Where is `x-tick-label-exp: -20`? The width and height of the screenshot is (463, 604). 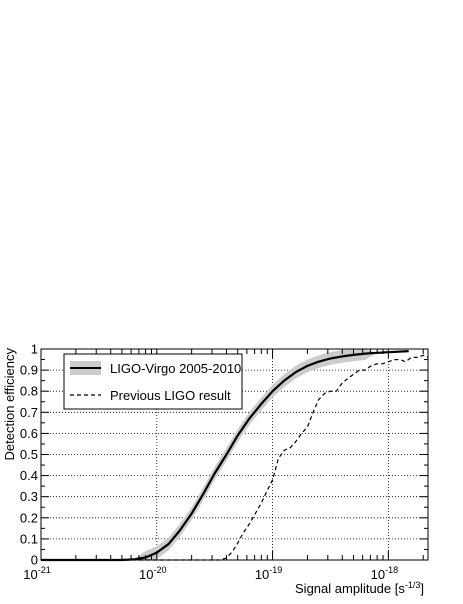
x-tick-label-exp: -20 is located at coordinates (160, 570).